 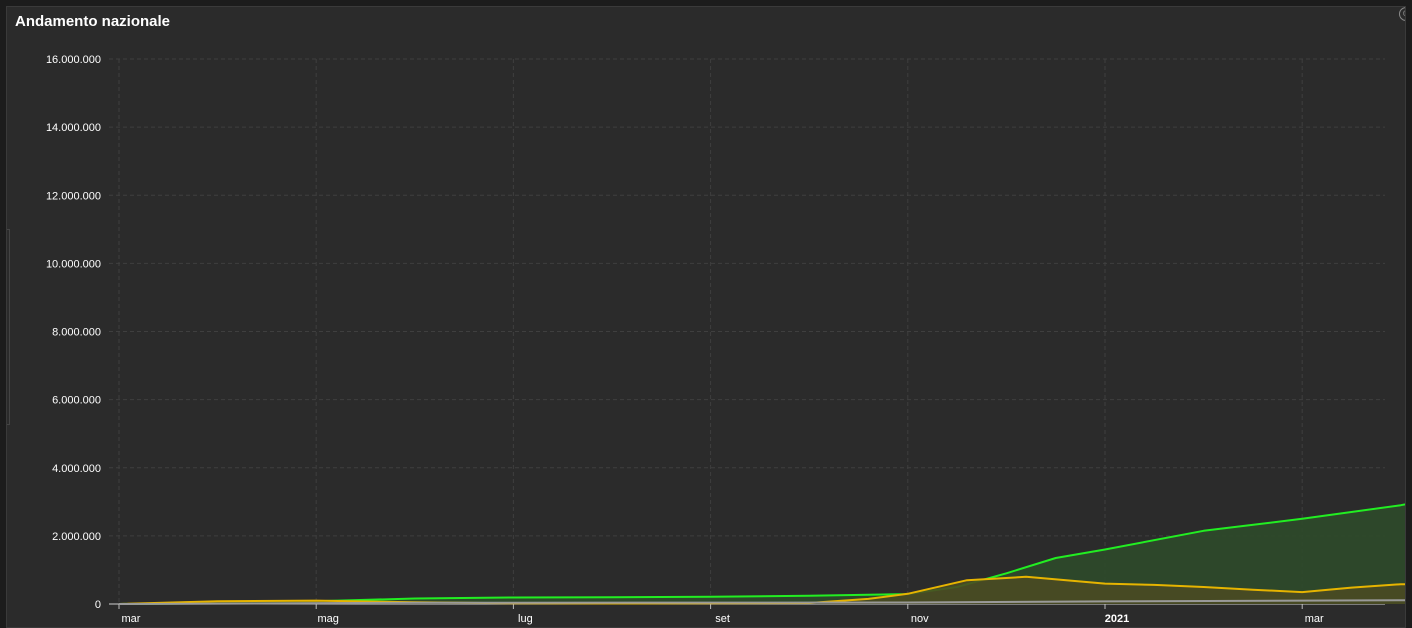 What do you see at coordinates (73, 264) in the screenshot?
I see `y-tick-label: 10.000.000` at bounding box center [73, 264].